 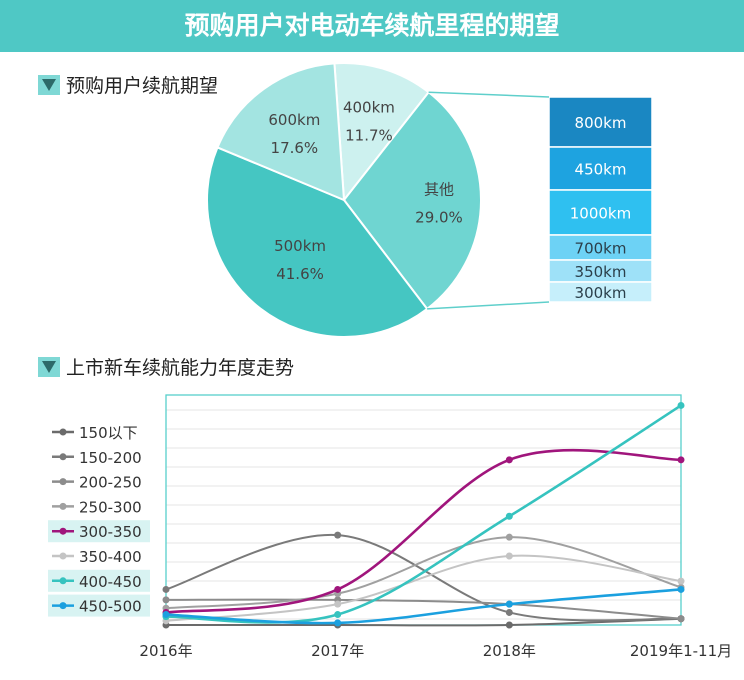 I want to click on series-line-150以下, so click(x=424, y=622).